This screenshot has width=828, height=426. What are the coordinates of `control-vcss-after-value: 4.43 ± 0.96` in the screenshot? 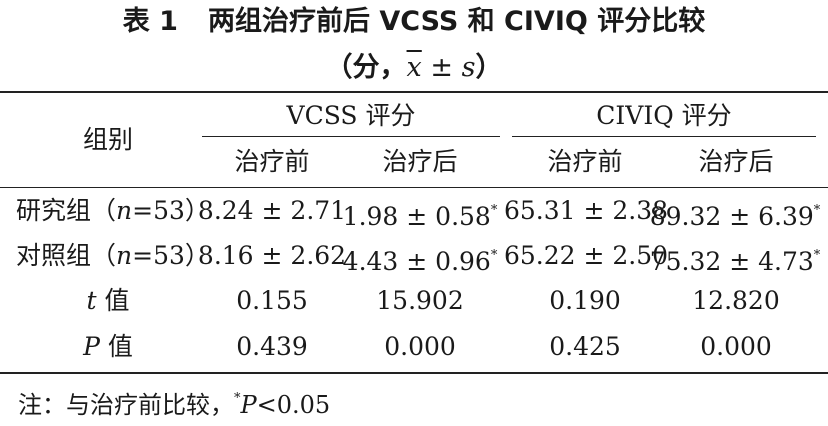 It's located at (416, 261).